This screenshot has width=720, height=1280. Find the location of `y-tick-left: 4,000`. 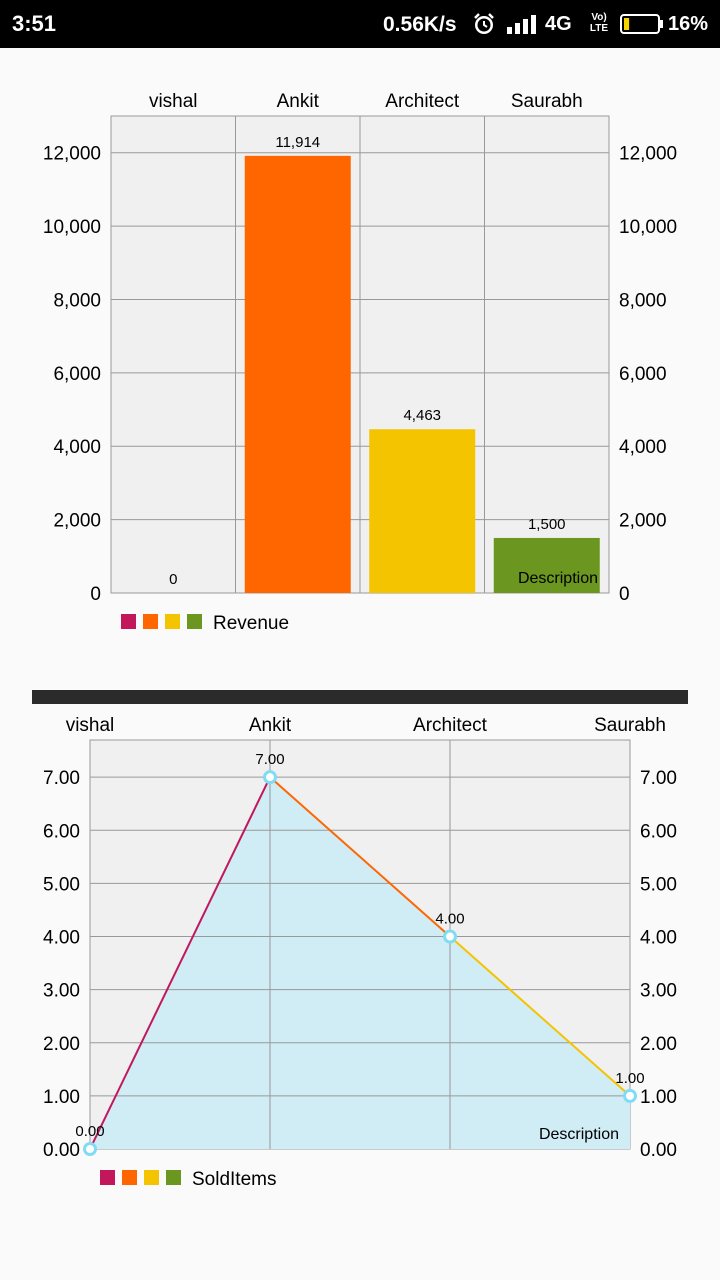

y-tick-left: 4,000 is located at coordinates (77, 447).